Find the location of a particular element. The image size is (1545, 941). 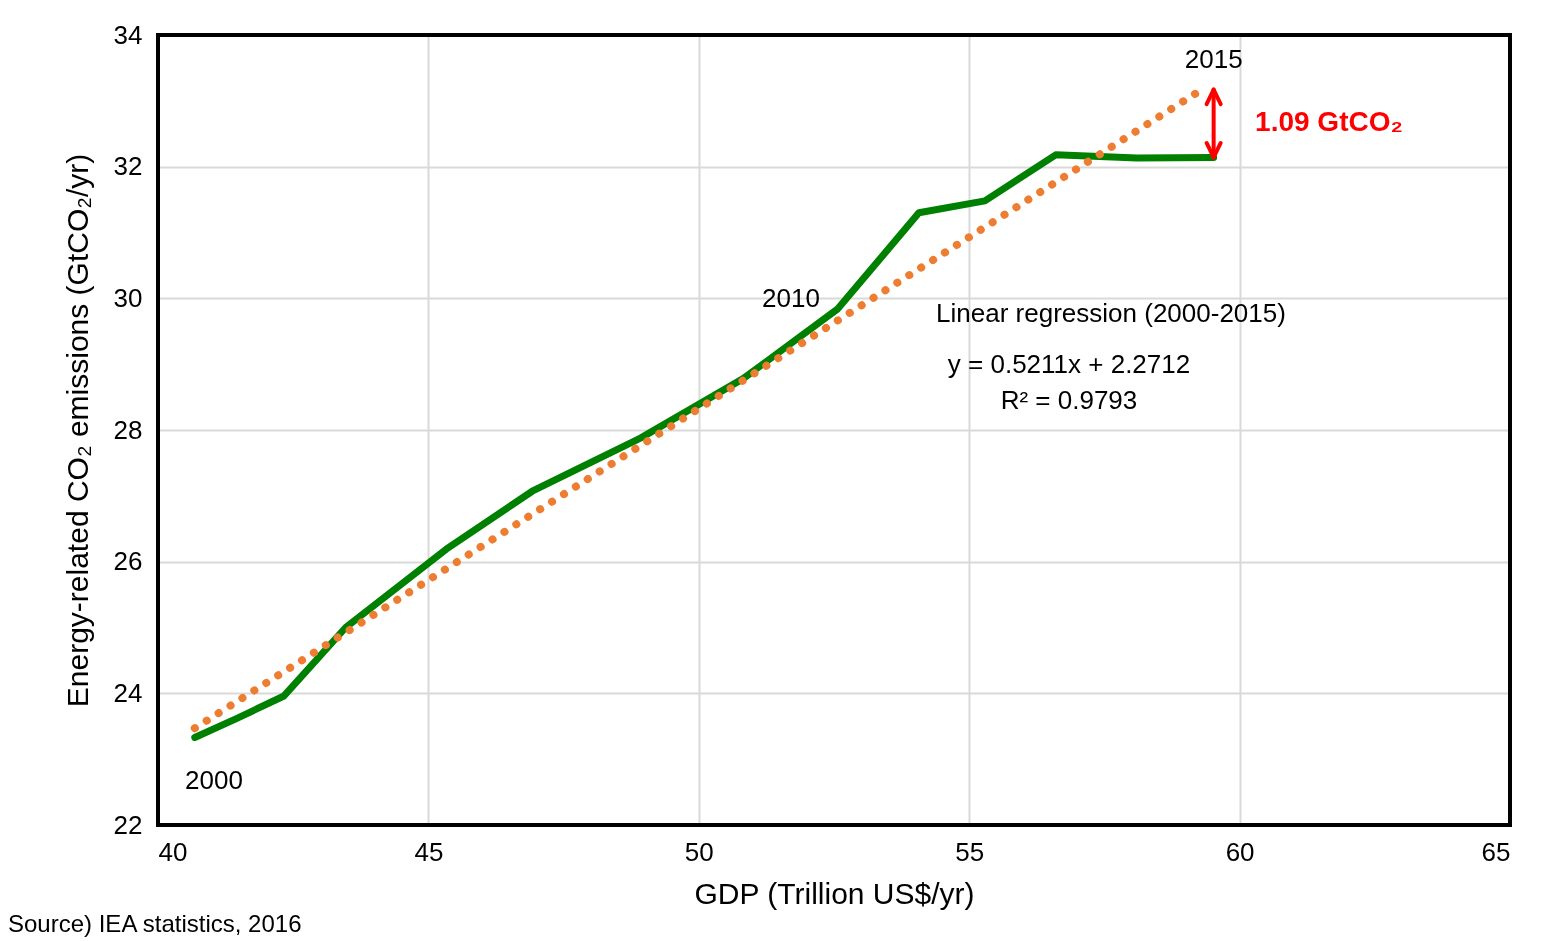

annotation: 1.09 GtCO₂ is located at coordinates (1329, 121).